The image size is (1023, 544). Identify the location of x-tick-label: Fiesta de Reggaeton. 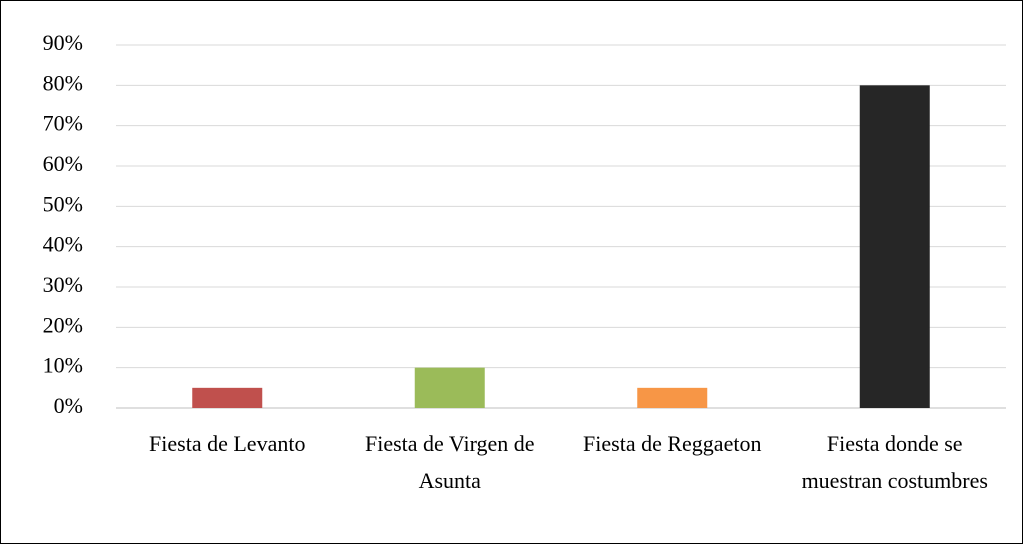
(672, 443).